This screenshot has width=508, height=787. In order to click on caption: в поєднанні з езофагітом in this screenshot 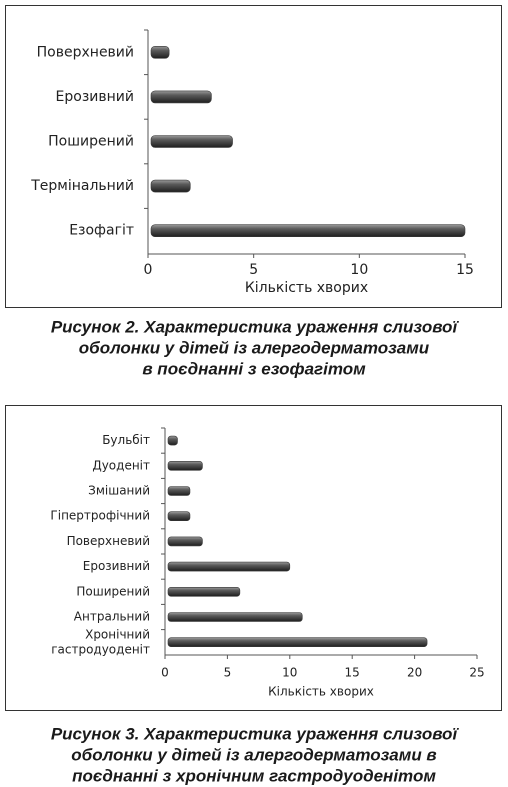, I will do `click(254, 368)`.